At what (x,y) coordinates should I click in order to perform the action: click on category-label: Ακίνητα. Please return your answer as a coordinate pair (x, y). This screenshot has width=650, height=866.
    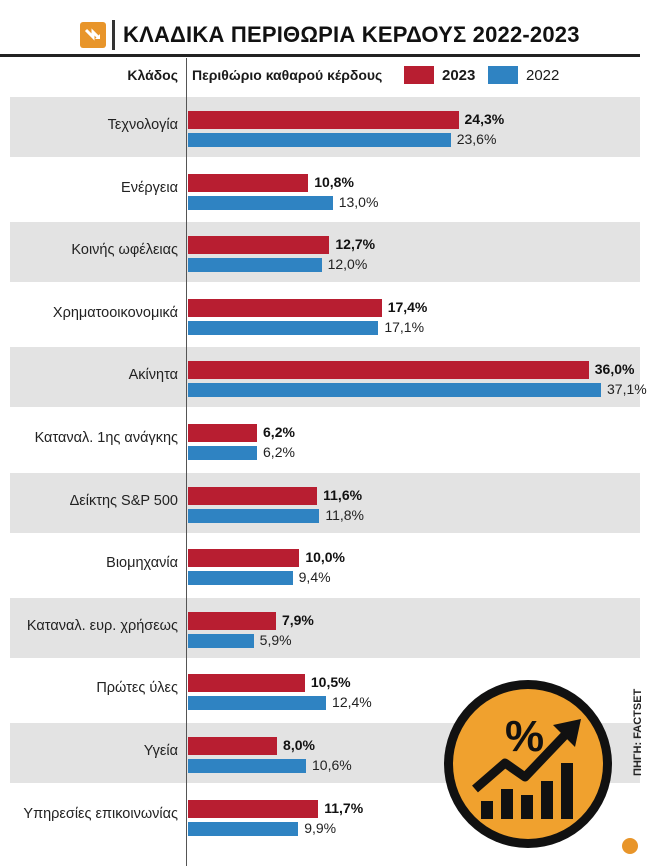
    Looking at the image, I should click on (153, 375).